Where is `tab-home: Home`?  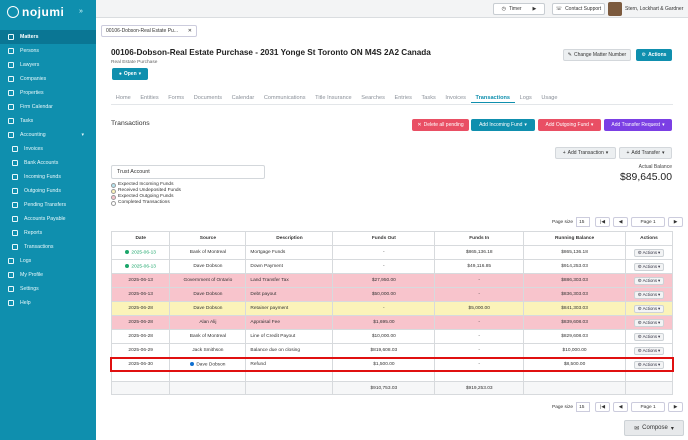 tab-home: Home is located at coordinates (123, 98).